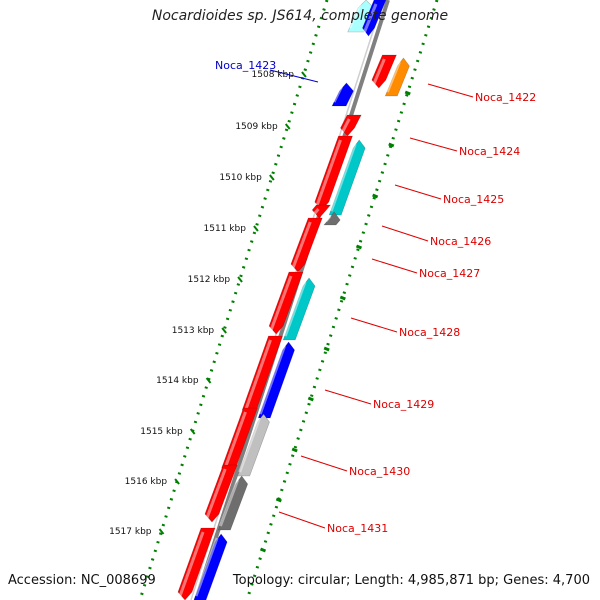  I want to click on gene-red-b, so click(286, 303).